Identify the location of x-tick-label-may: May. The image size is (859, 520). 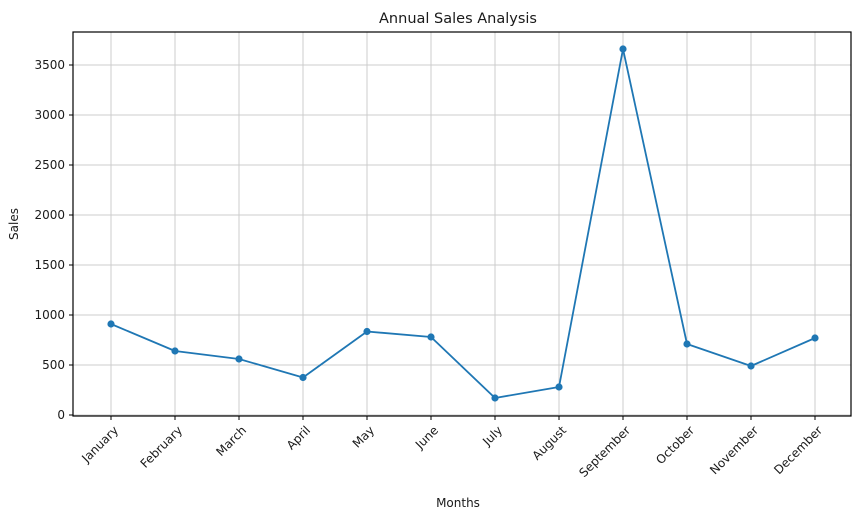
(363, 436).